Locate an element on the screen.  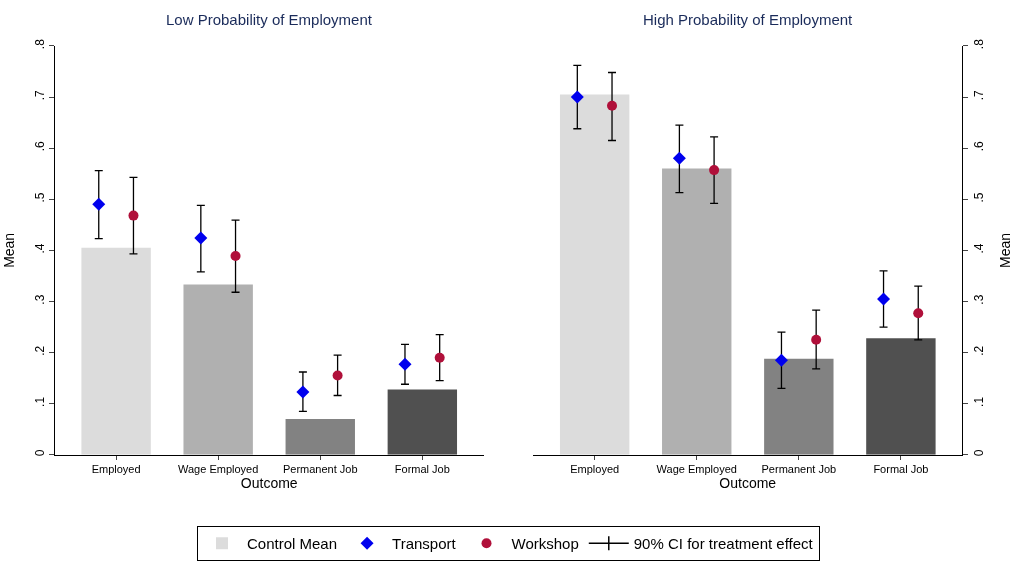
text: 90% CI for treatment effect is located at coordinates (723, 544).